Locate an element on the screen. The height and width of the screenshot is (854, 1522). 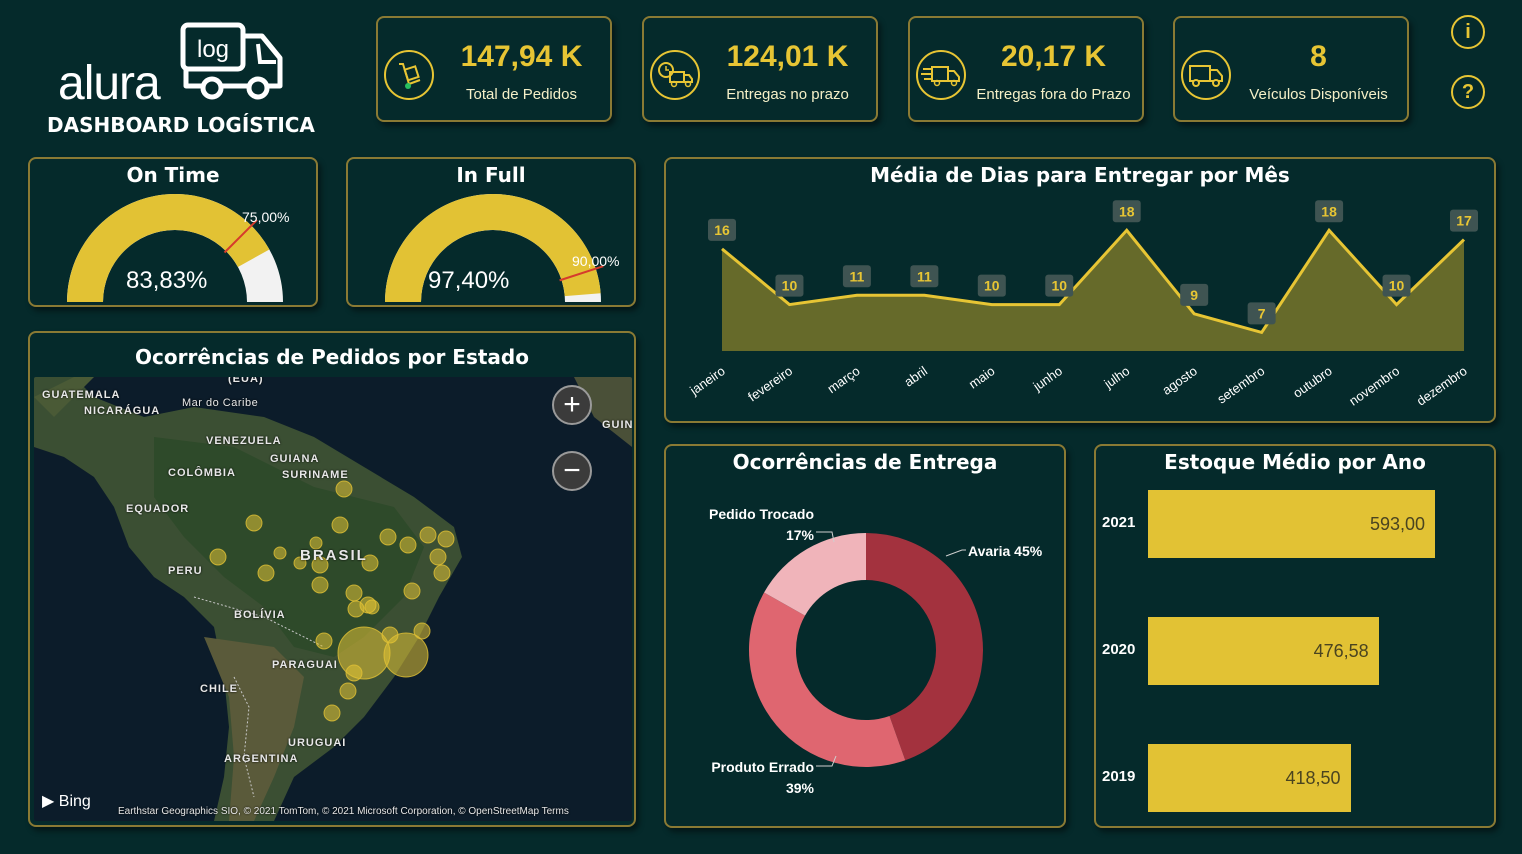
map-label-caribe: Mar do Caribe is located at coordinates (220, 403).